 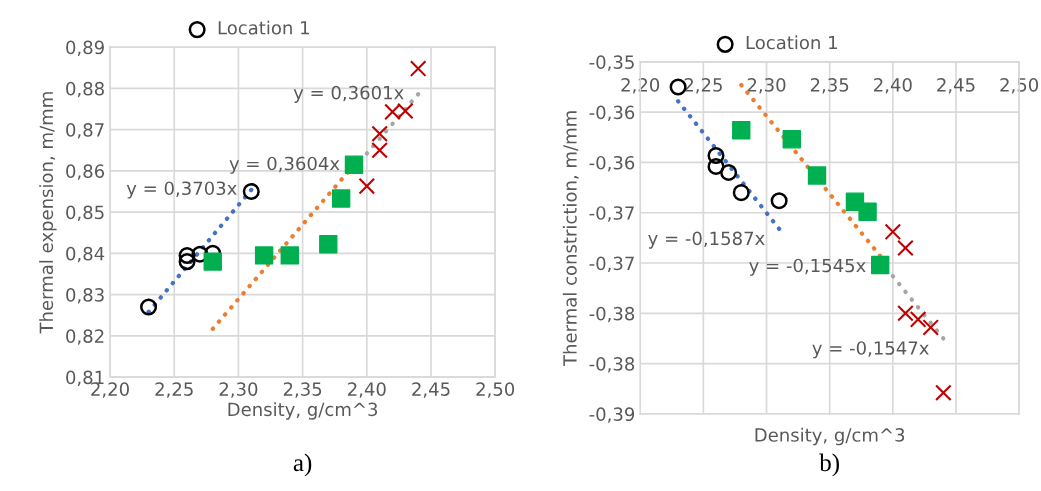 What do you see at coordinates (284, 165) in the screenshot?
I see `annotation: y = 0,3604x` at bounding box center [284, 165].